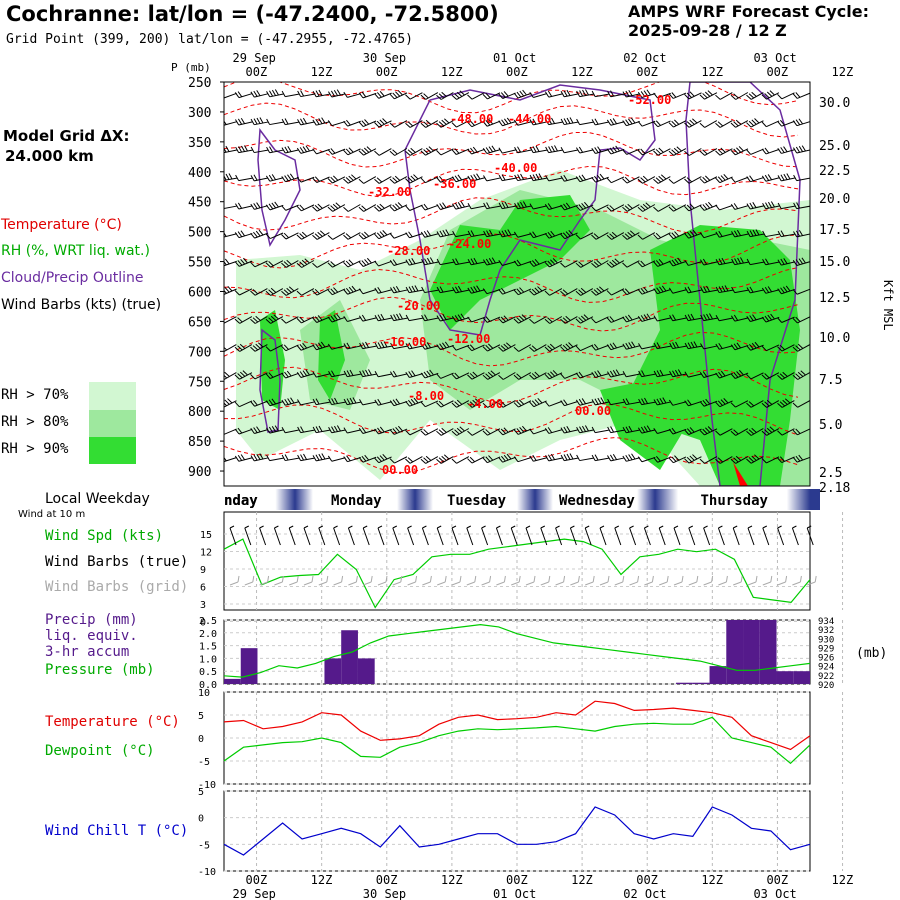  I want to click on temperature-contour-label: -8.00, so click(426, 396).